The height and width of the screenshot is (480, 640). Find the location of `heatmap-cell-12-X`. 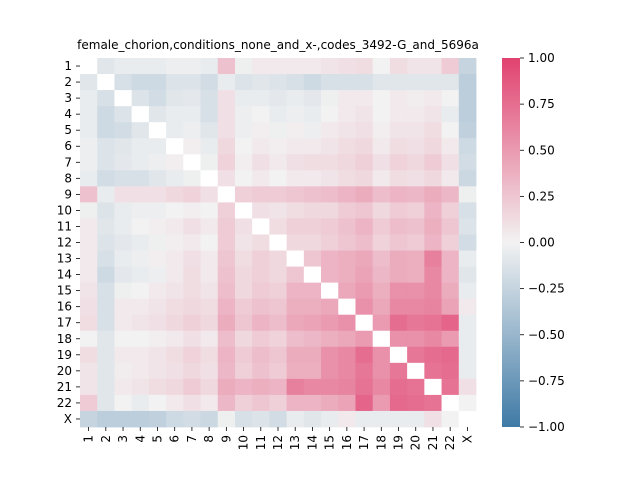

heatmap-cell-12-X is located at coordinates (467, 242).